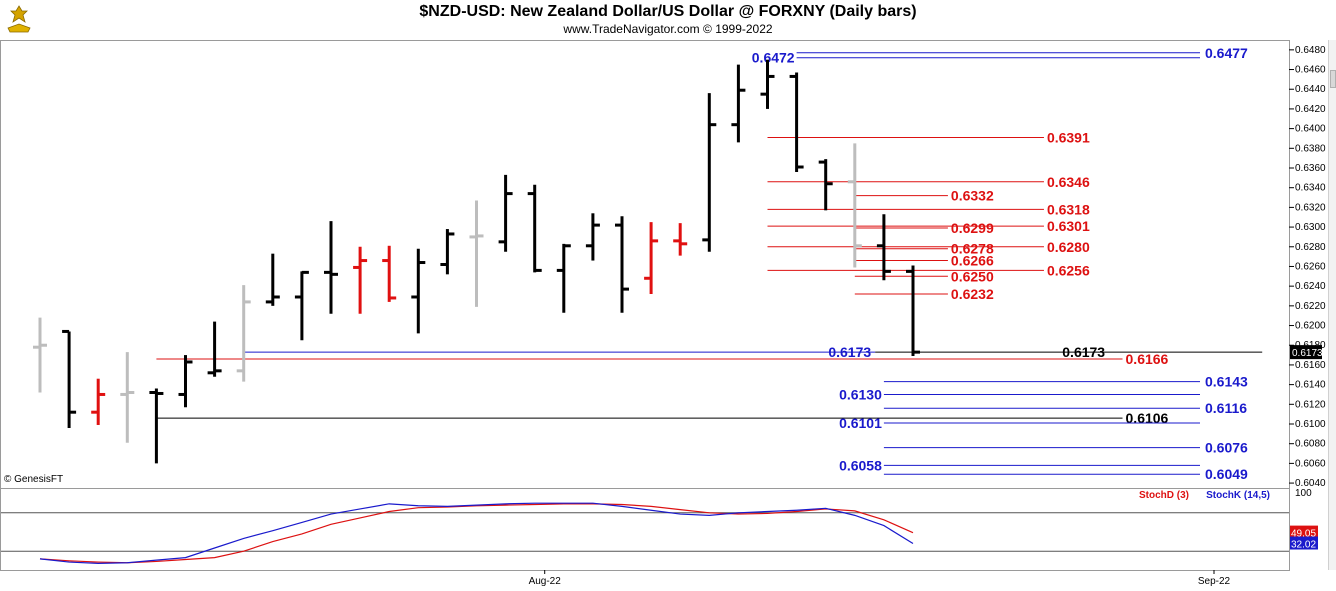 This screenshot has width=1336, height=591. What do you see at coordinates (972, 294) in the screenshot?
I see `level-label: 0.6232` at bounding box center [972, 294].